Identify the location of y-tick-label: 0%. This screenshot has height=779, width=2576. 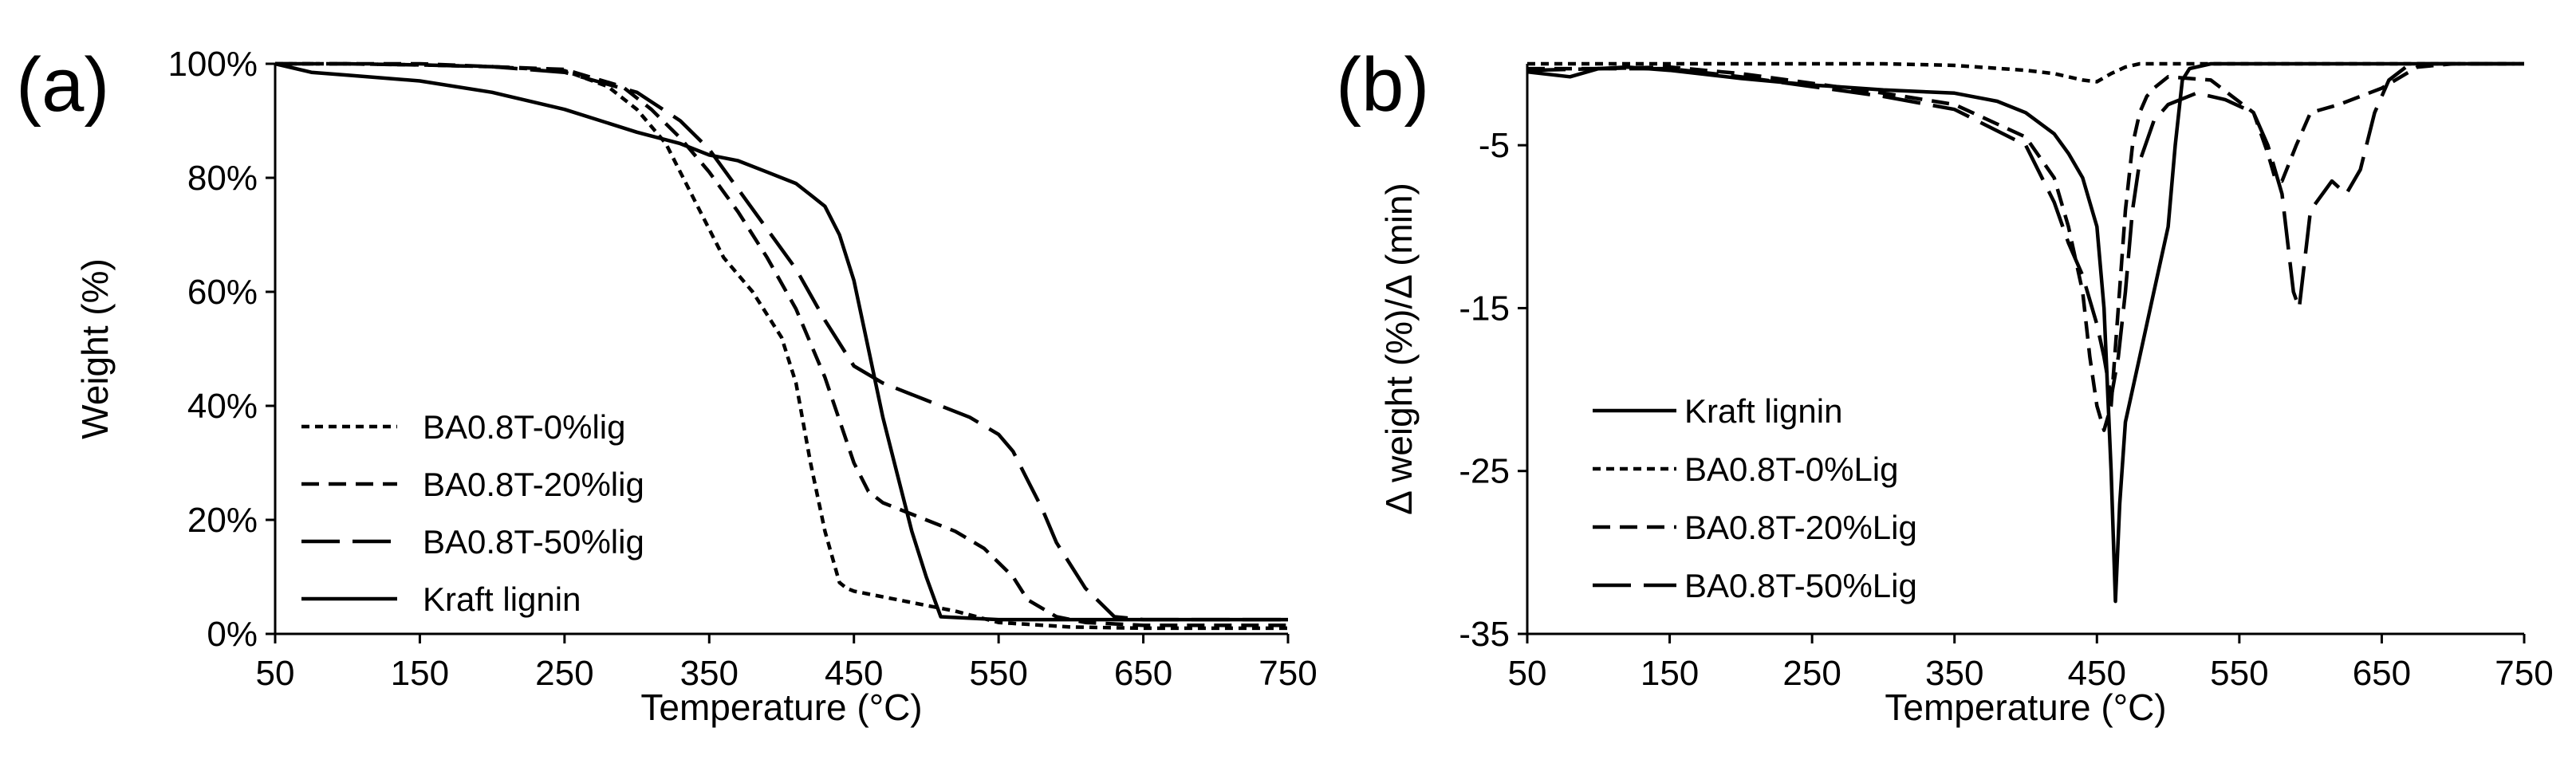
(232, 634).